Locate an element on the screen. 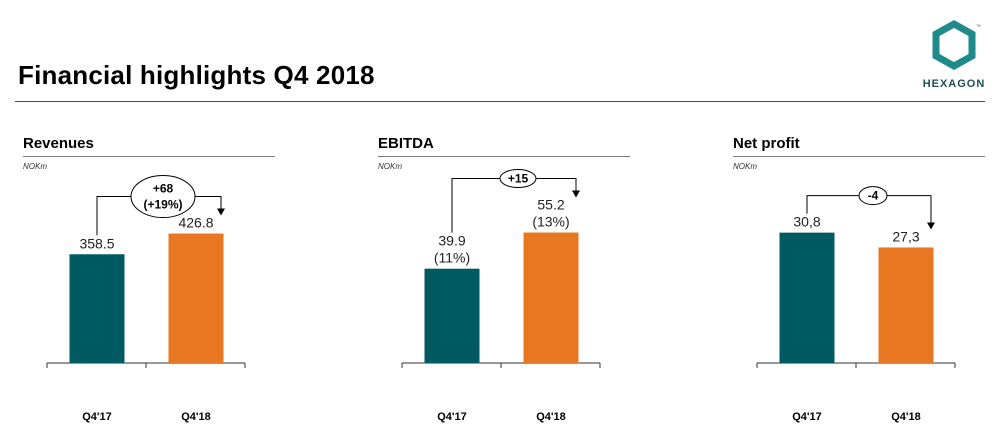 The height and width of the screenshot is (445, 1000). net-profit-chart: 30,8 Q4'17 27,3 Q4'18 -4 is located at coordinates (856, 304).